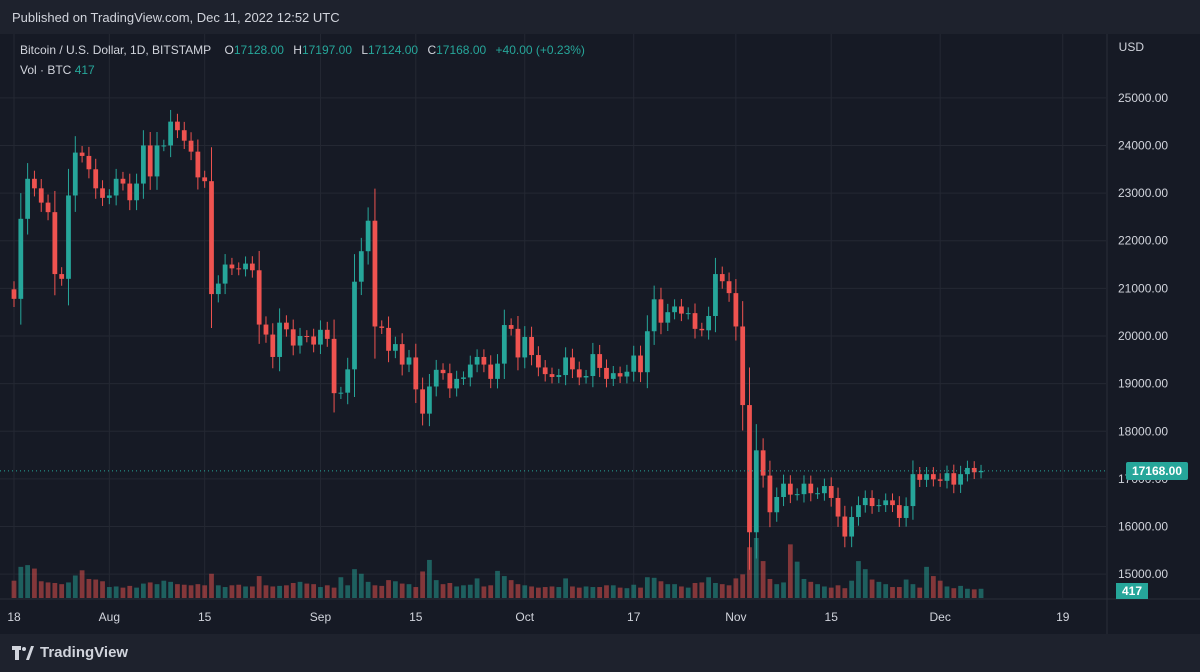  What do you see at coordinates (23, 652) in the screenshot?
I see `tradingview-logo-icon` at bounding box center [23, 652].